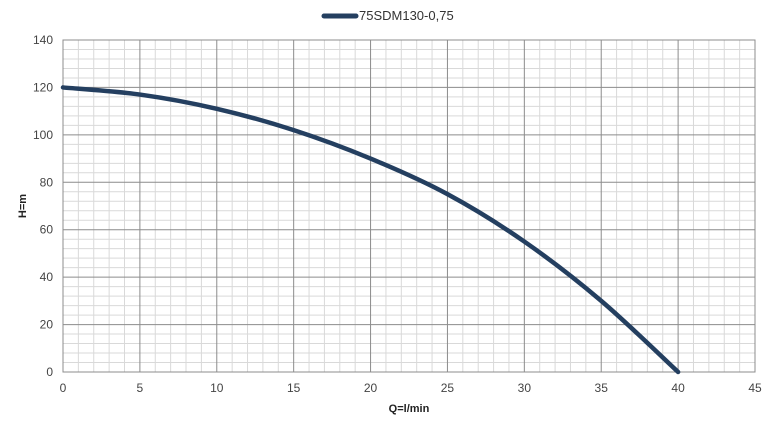  I want to click on y-tick-label: 140, so click(43, 40).